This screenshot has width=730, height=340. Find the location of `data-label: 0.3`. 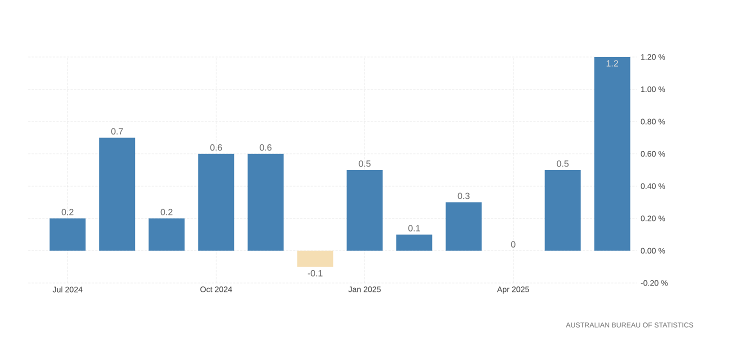

data-label: 0.3 is located at coordinates (464, 196).